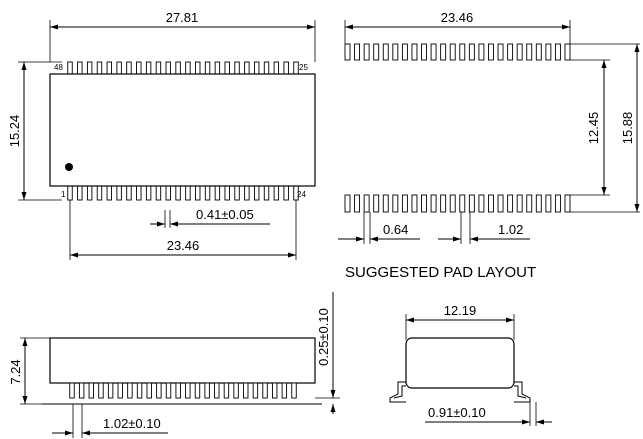  I want to click on end-width-label: 12.19, so click(460, 310).